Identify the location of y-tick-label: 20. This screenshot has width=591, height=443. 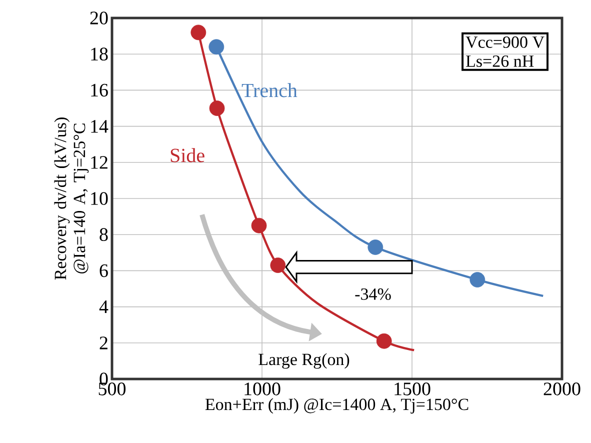
(99, 18).